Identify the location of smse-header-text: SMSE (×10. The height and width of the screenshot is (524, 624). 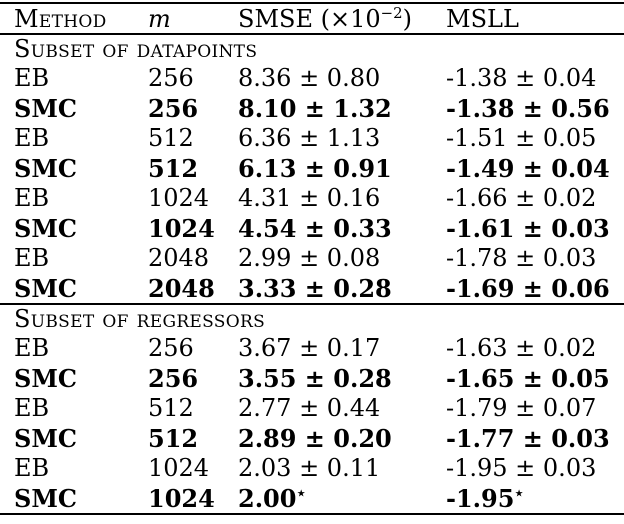
(309, 18).